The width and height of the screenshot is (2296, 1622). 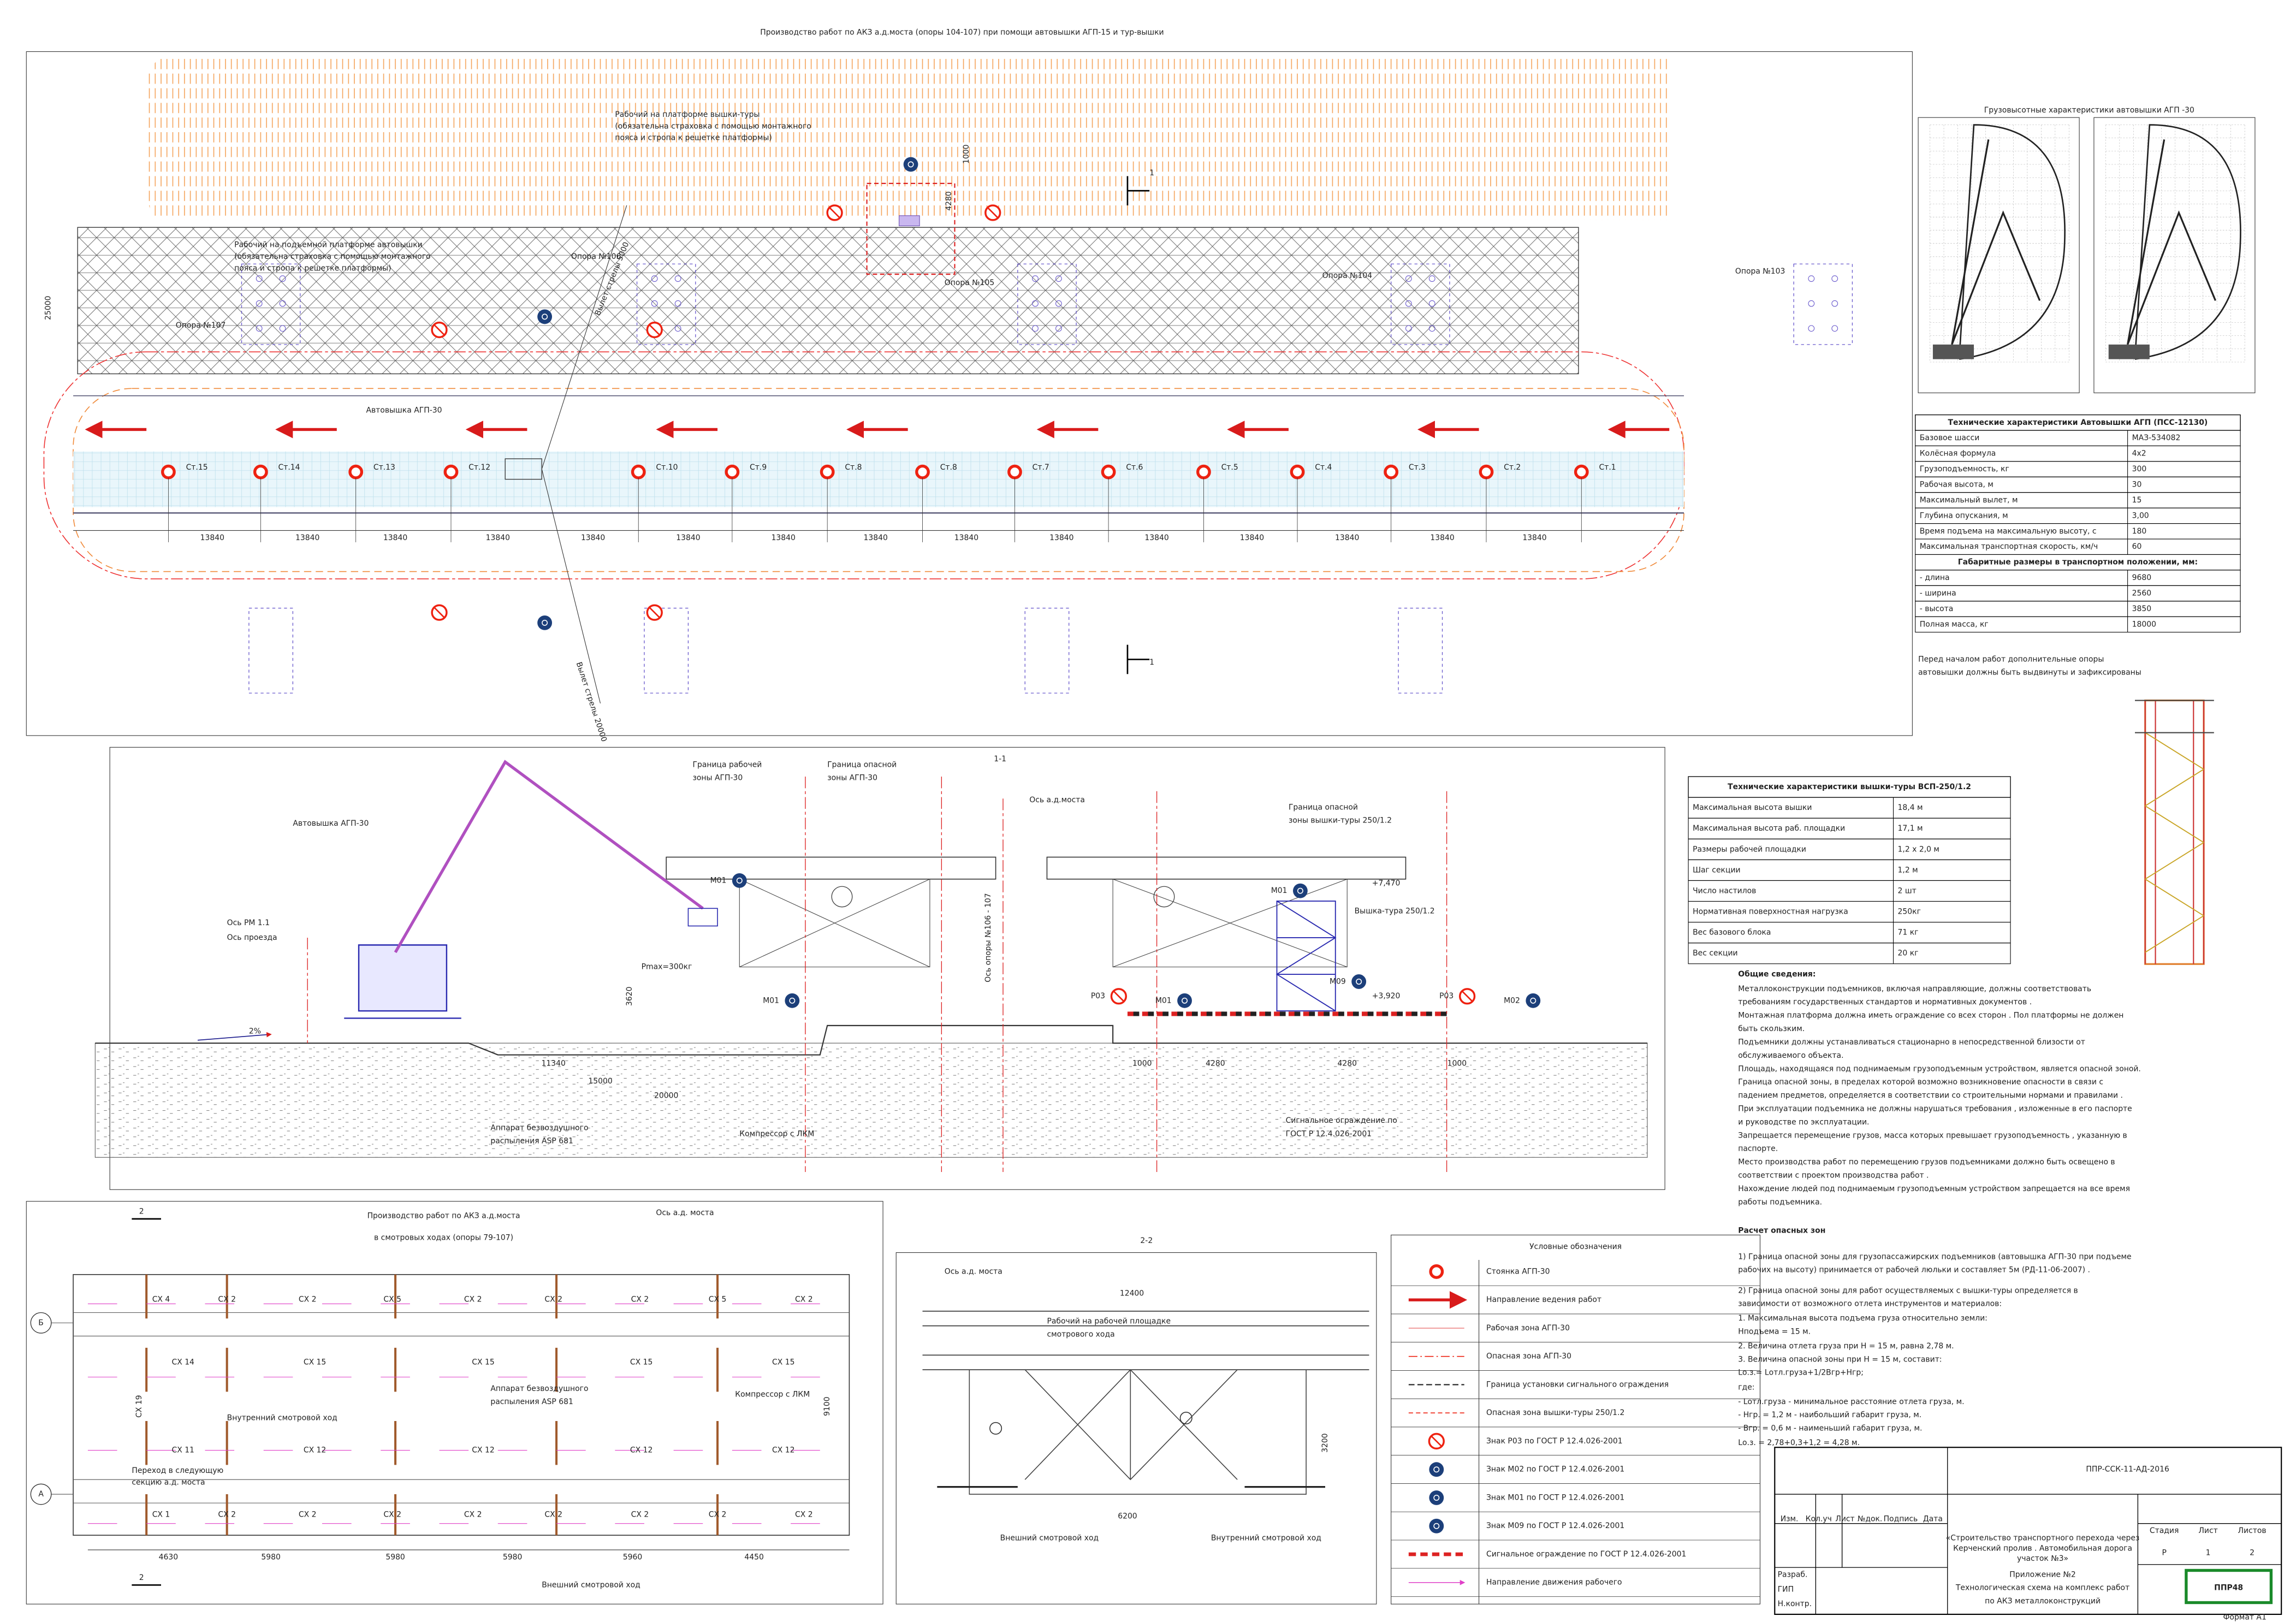 What do you see at coordinates (539, 1128) in the screenshot?
I see `section-label: Аппарат безвоздушного` at bounding box center [539, 1128].